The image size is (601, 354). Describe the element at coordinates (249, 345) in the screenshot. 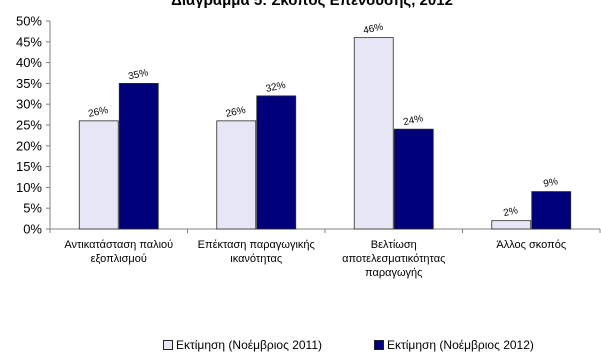

I see `legend-label-2011: Εκτίμηση (Νοέμβριος 2011)` at that location.